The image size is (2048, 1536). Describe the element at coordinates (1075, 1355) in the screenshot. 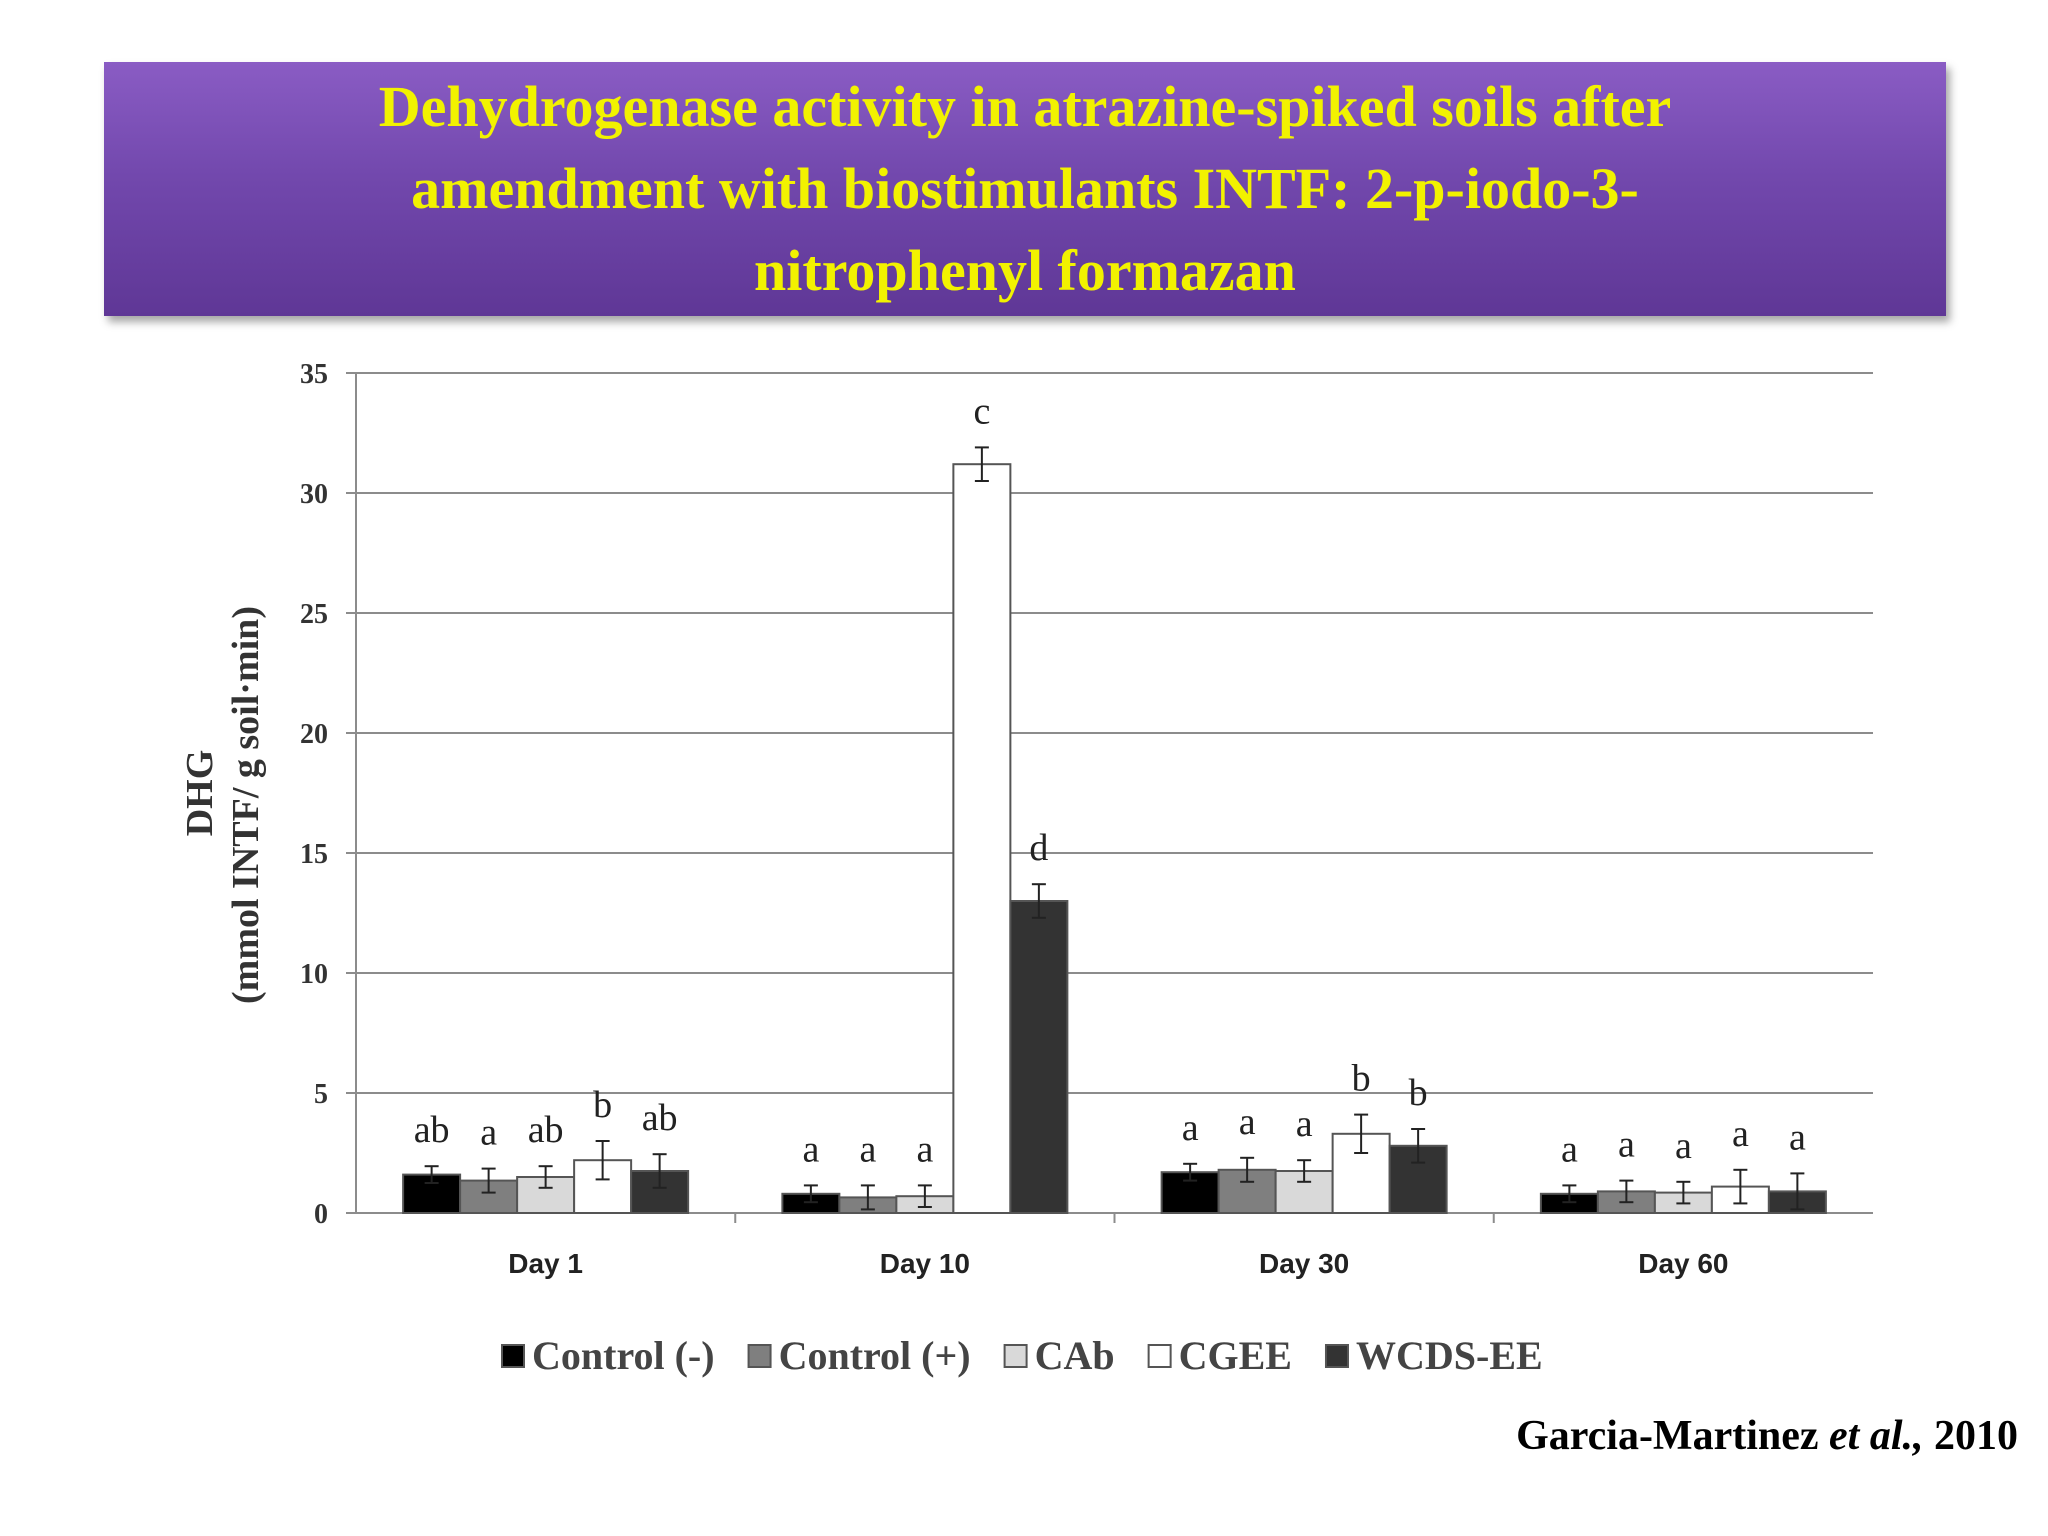

I see `legend-label: CAb` at that location.